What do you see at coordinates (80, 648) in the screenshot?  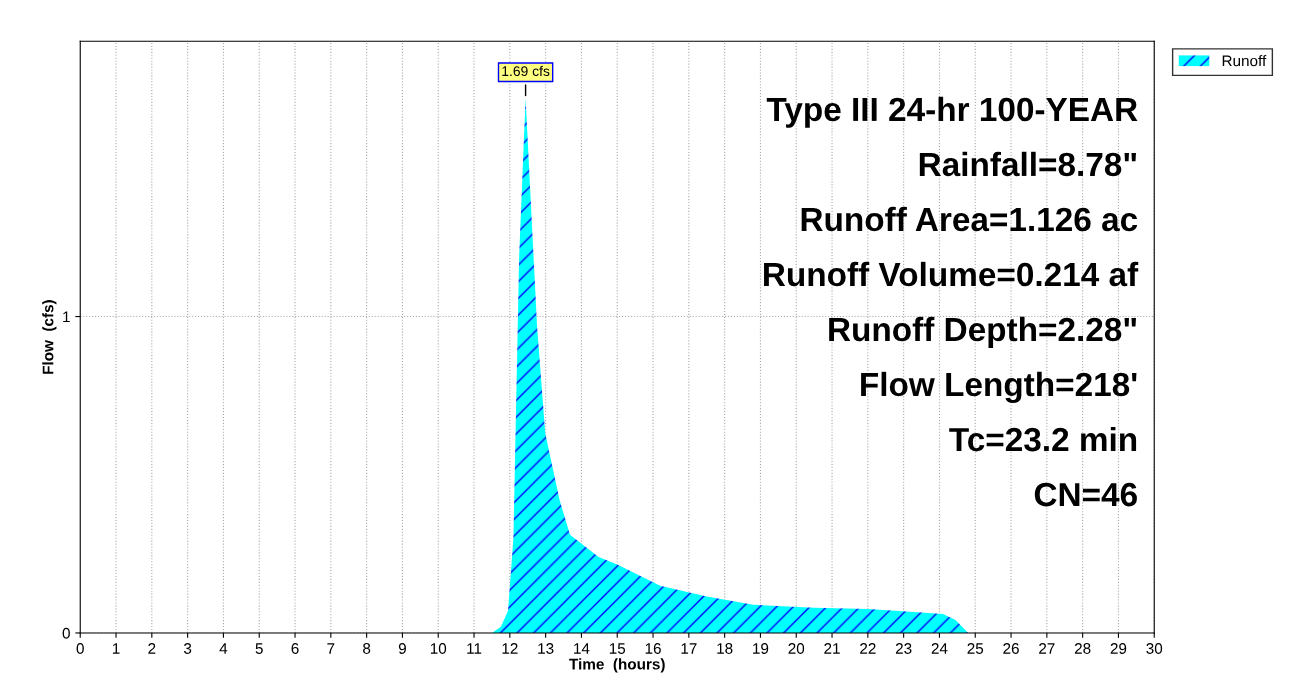 I see `x-tick-label: 0` at bounding box center [80, 648].